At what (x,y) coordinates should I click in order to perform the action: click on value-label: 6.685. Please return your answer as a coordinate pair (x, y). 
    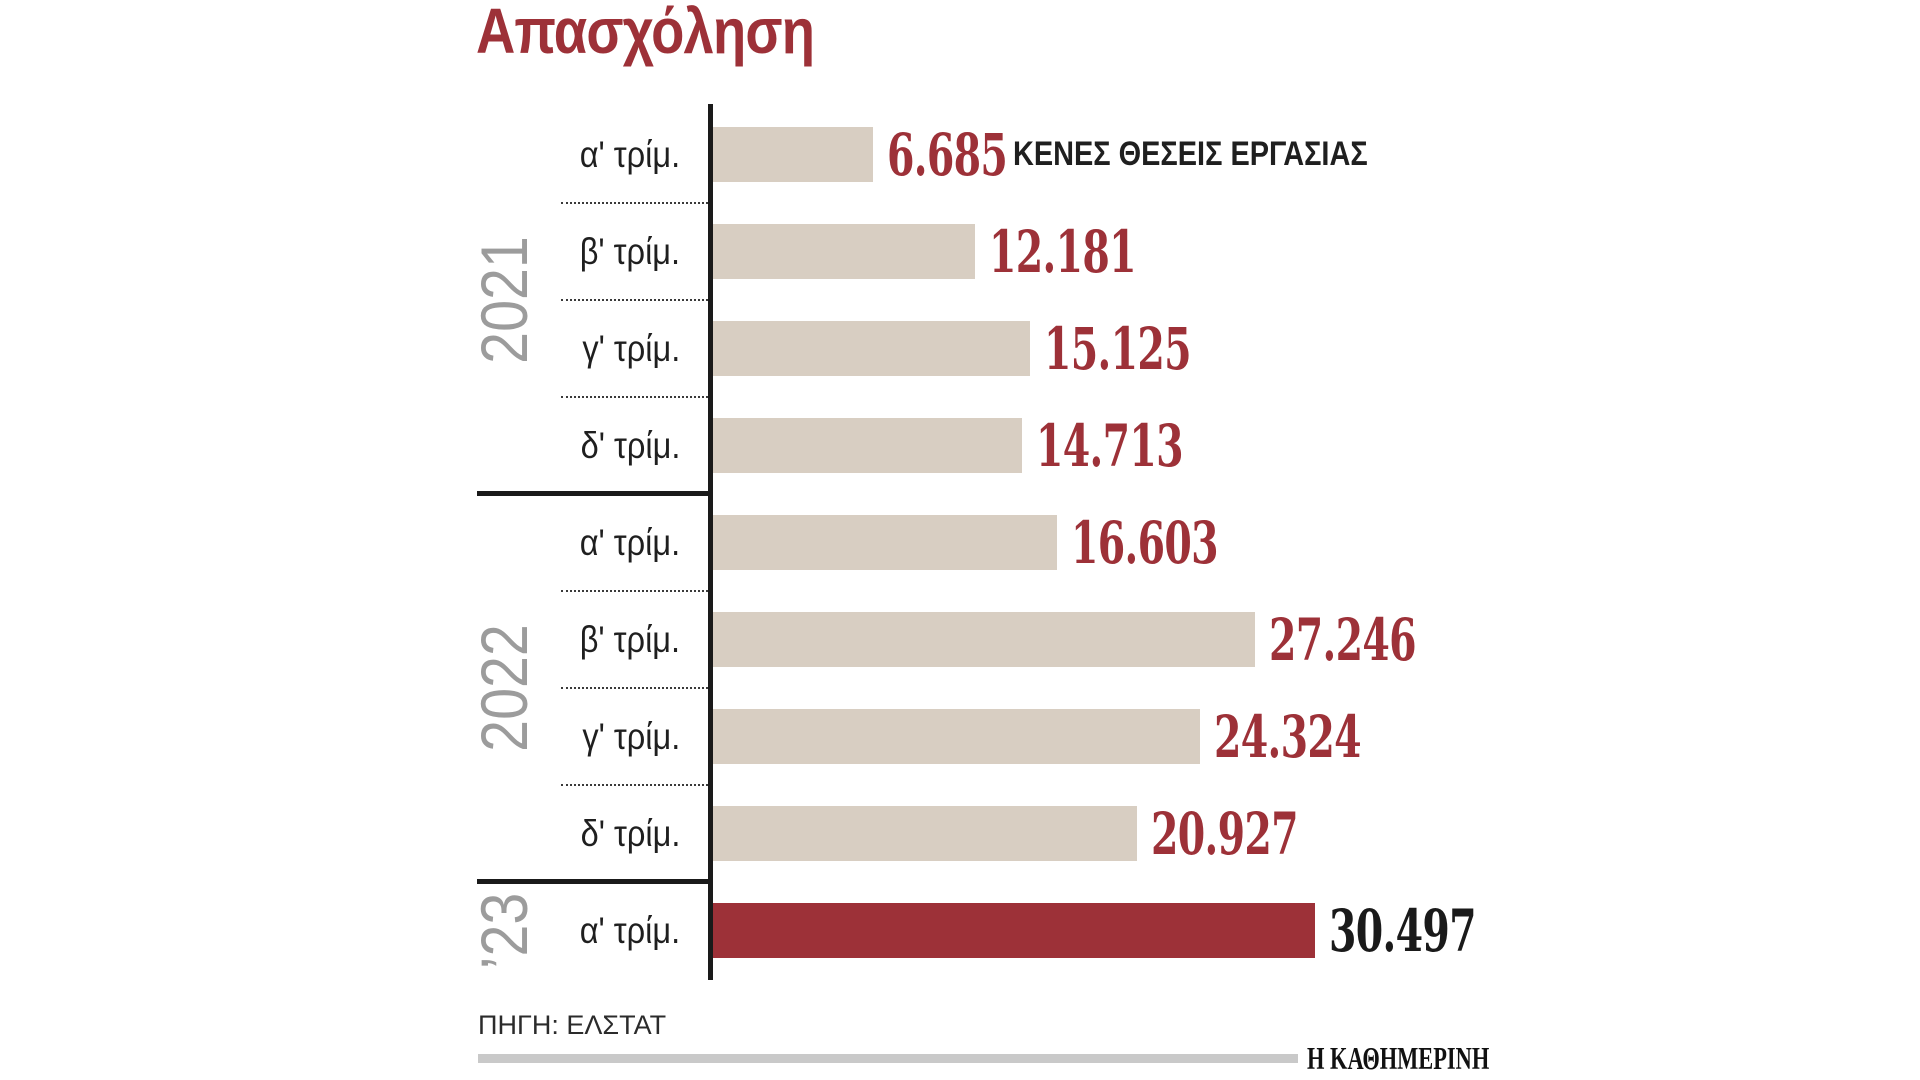
    Looking at the image, I should click on (975, 154).